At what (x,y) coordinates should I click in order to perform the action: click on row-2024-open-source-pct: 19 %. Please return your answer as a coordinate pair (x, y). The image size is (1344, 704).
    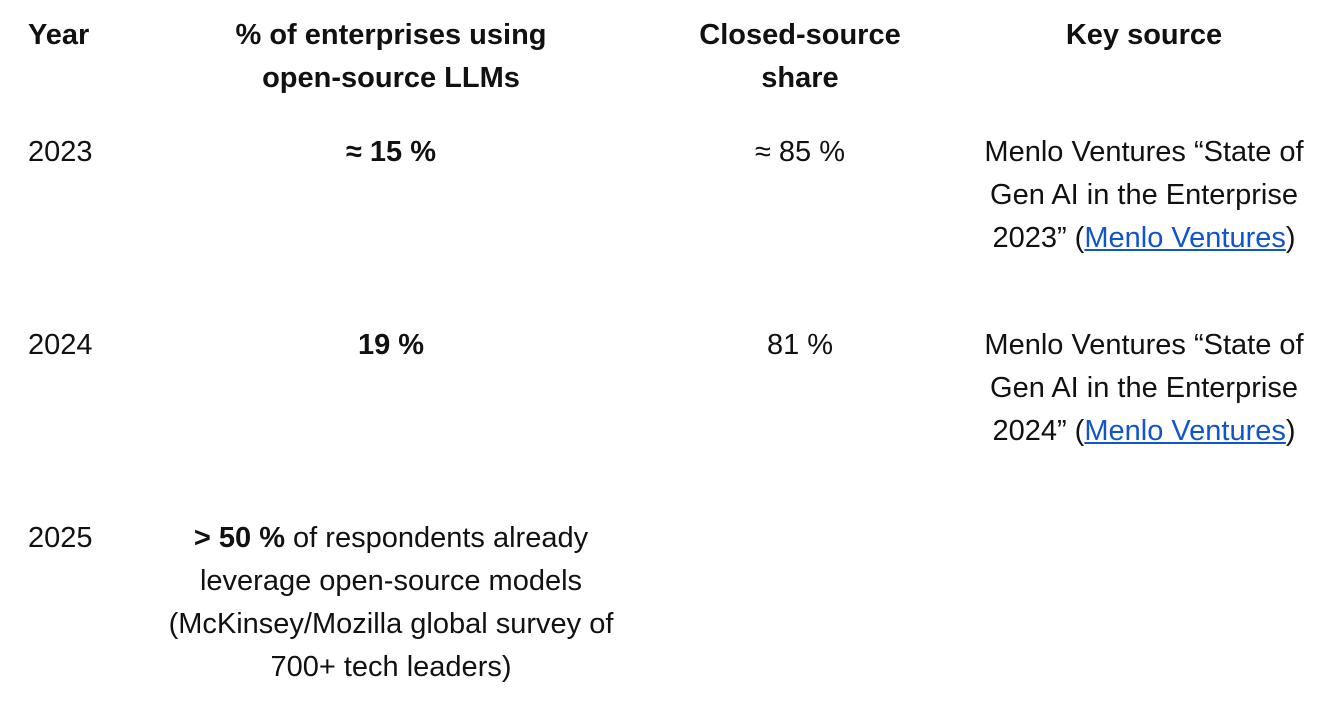
    Looking at the image, I should click on (391, 345).